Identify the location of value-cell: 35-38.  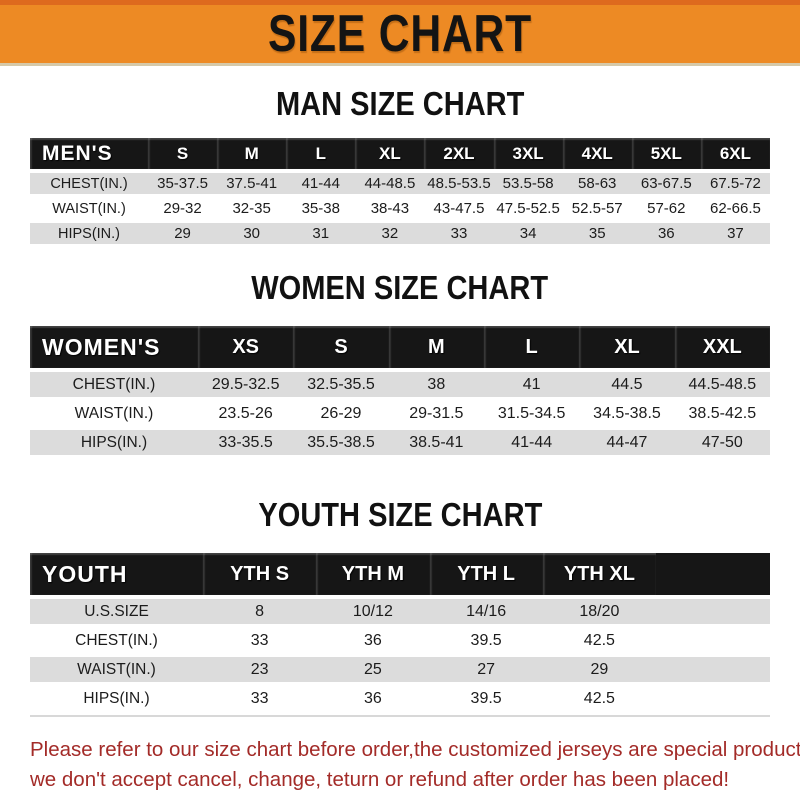
(320, 208).